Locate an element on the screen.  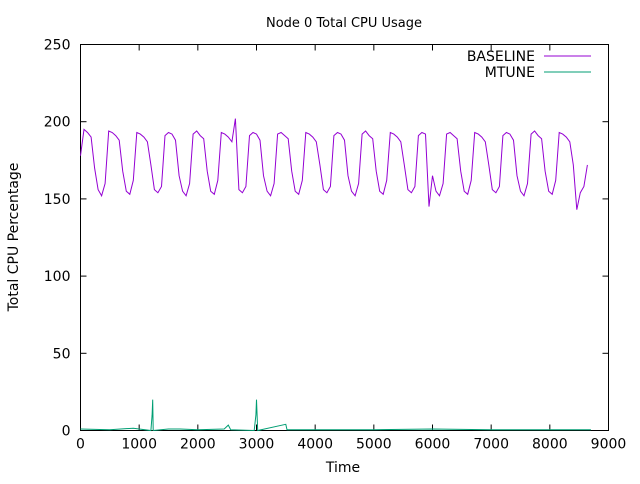
y-tick-label: 50 is located at coordinates (62, 354).